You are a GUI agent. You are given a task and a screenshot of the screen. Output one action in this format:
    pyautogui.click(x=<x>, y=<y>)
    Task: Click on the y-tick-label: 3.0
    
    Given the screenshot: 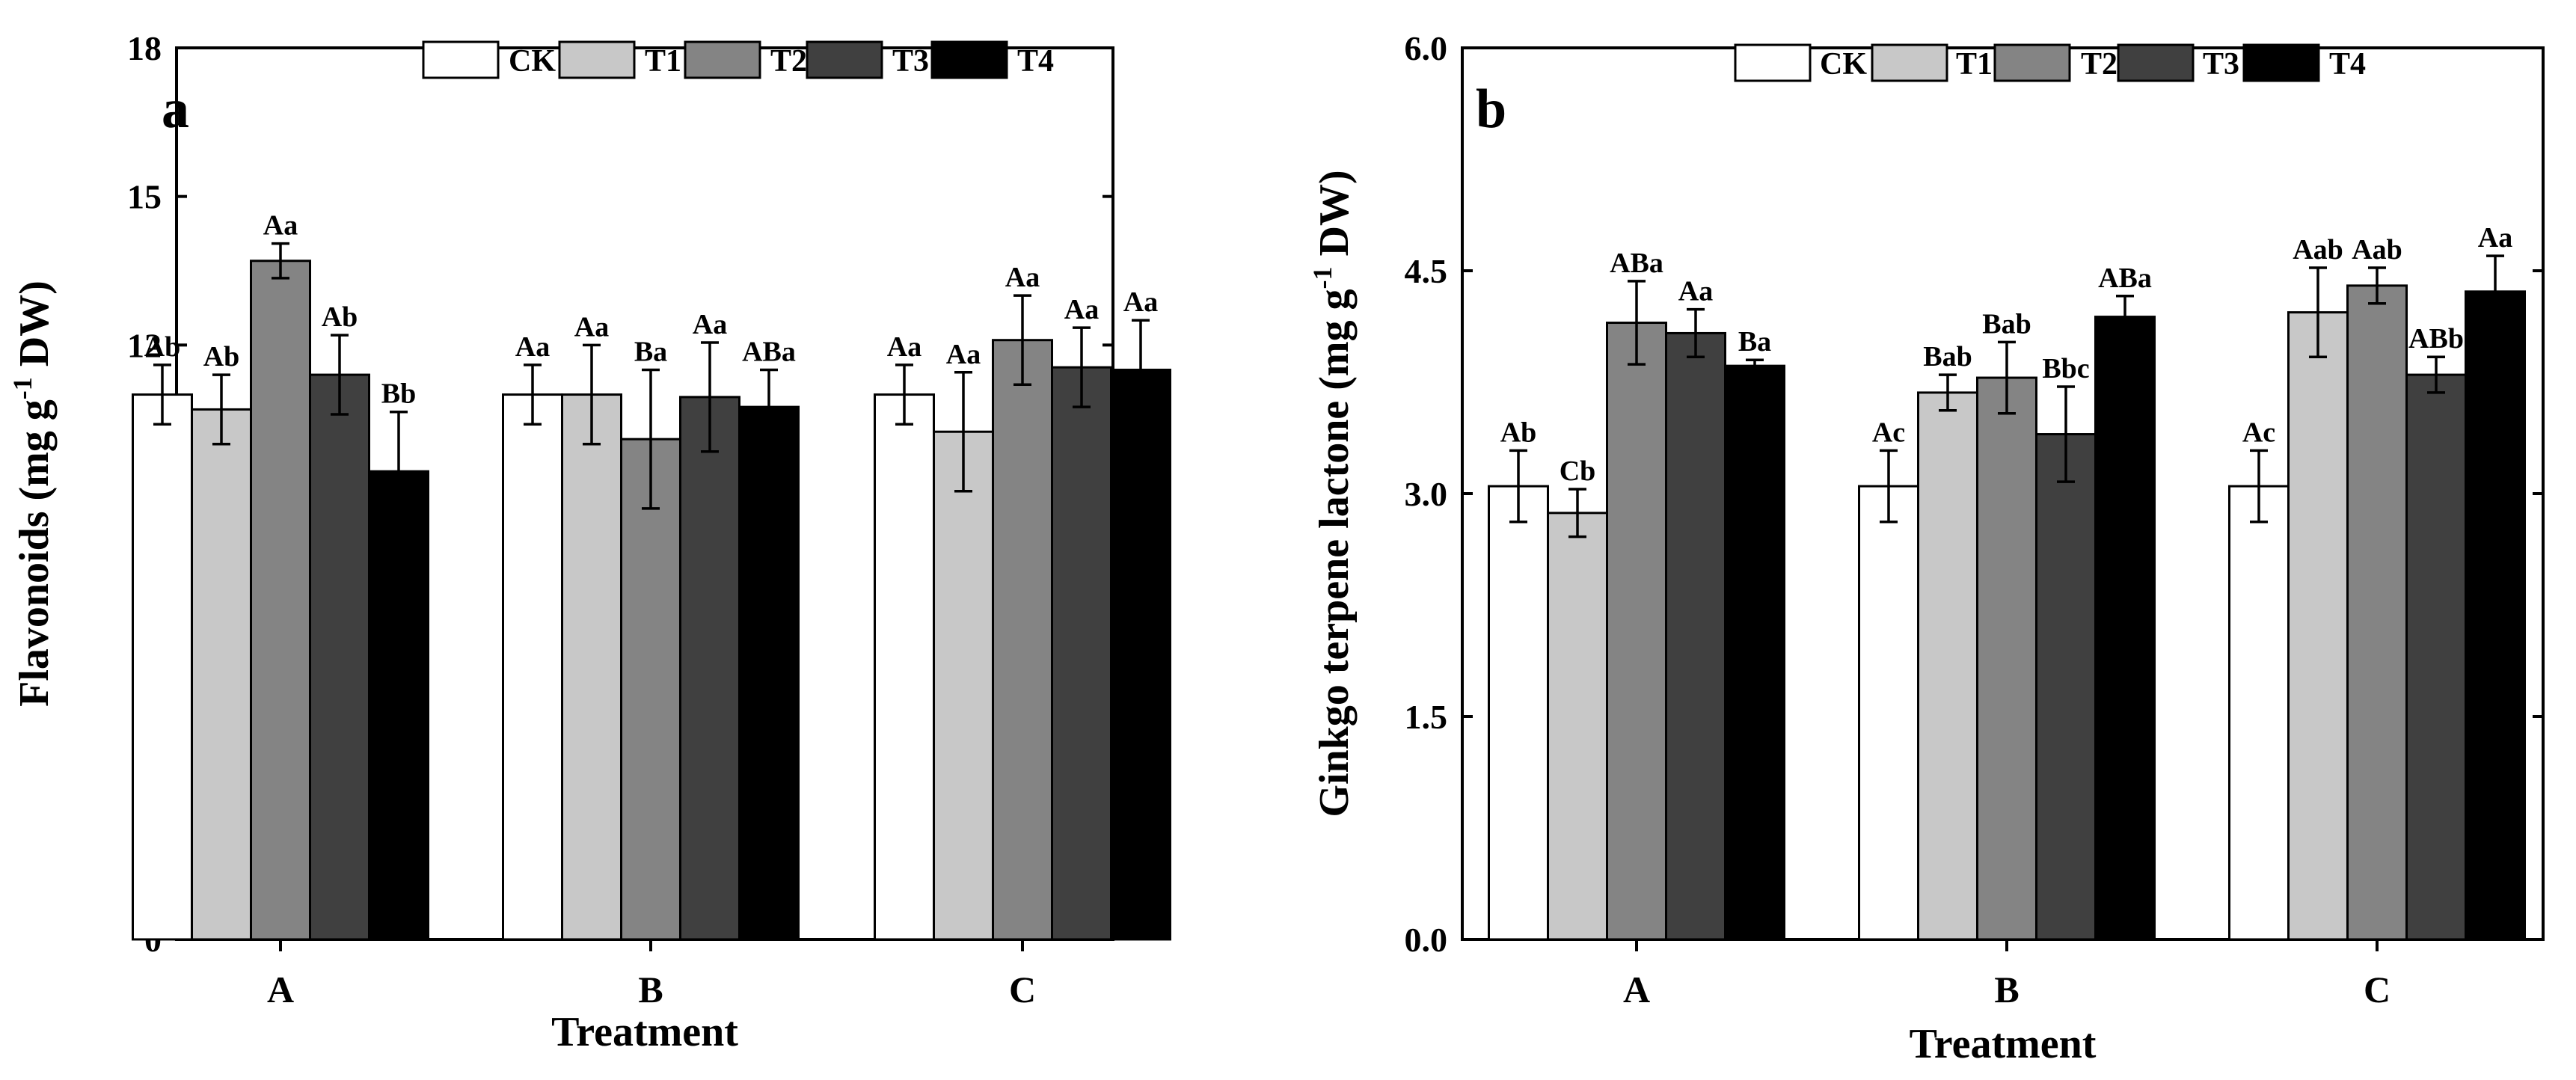 What is the action you would take?
    pyautogui.click(x=1426, y=494)
    